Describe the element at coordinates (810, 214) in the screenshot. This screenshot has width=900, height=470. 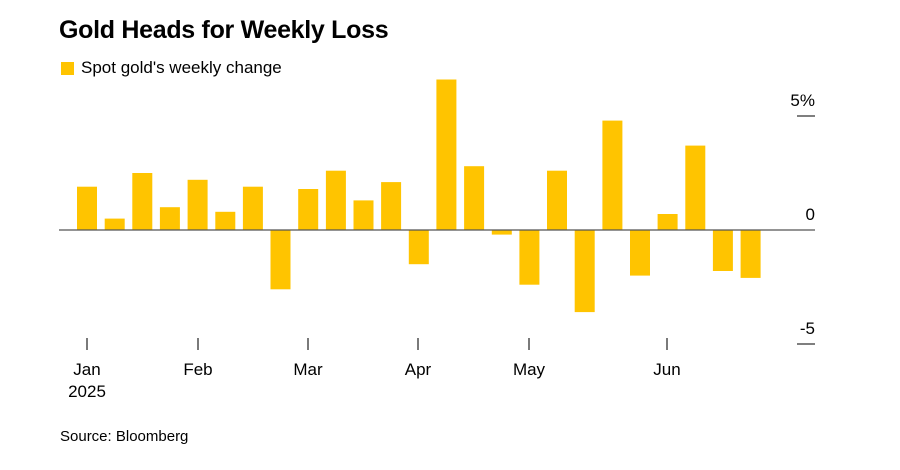
I see `y-tick-label: 0` at that location.